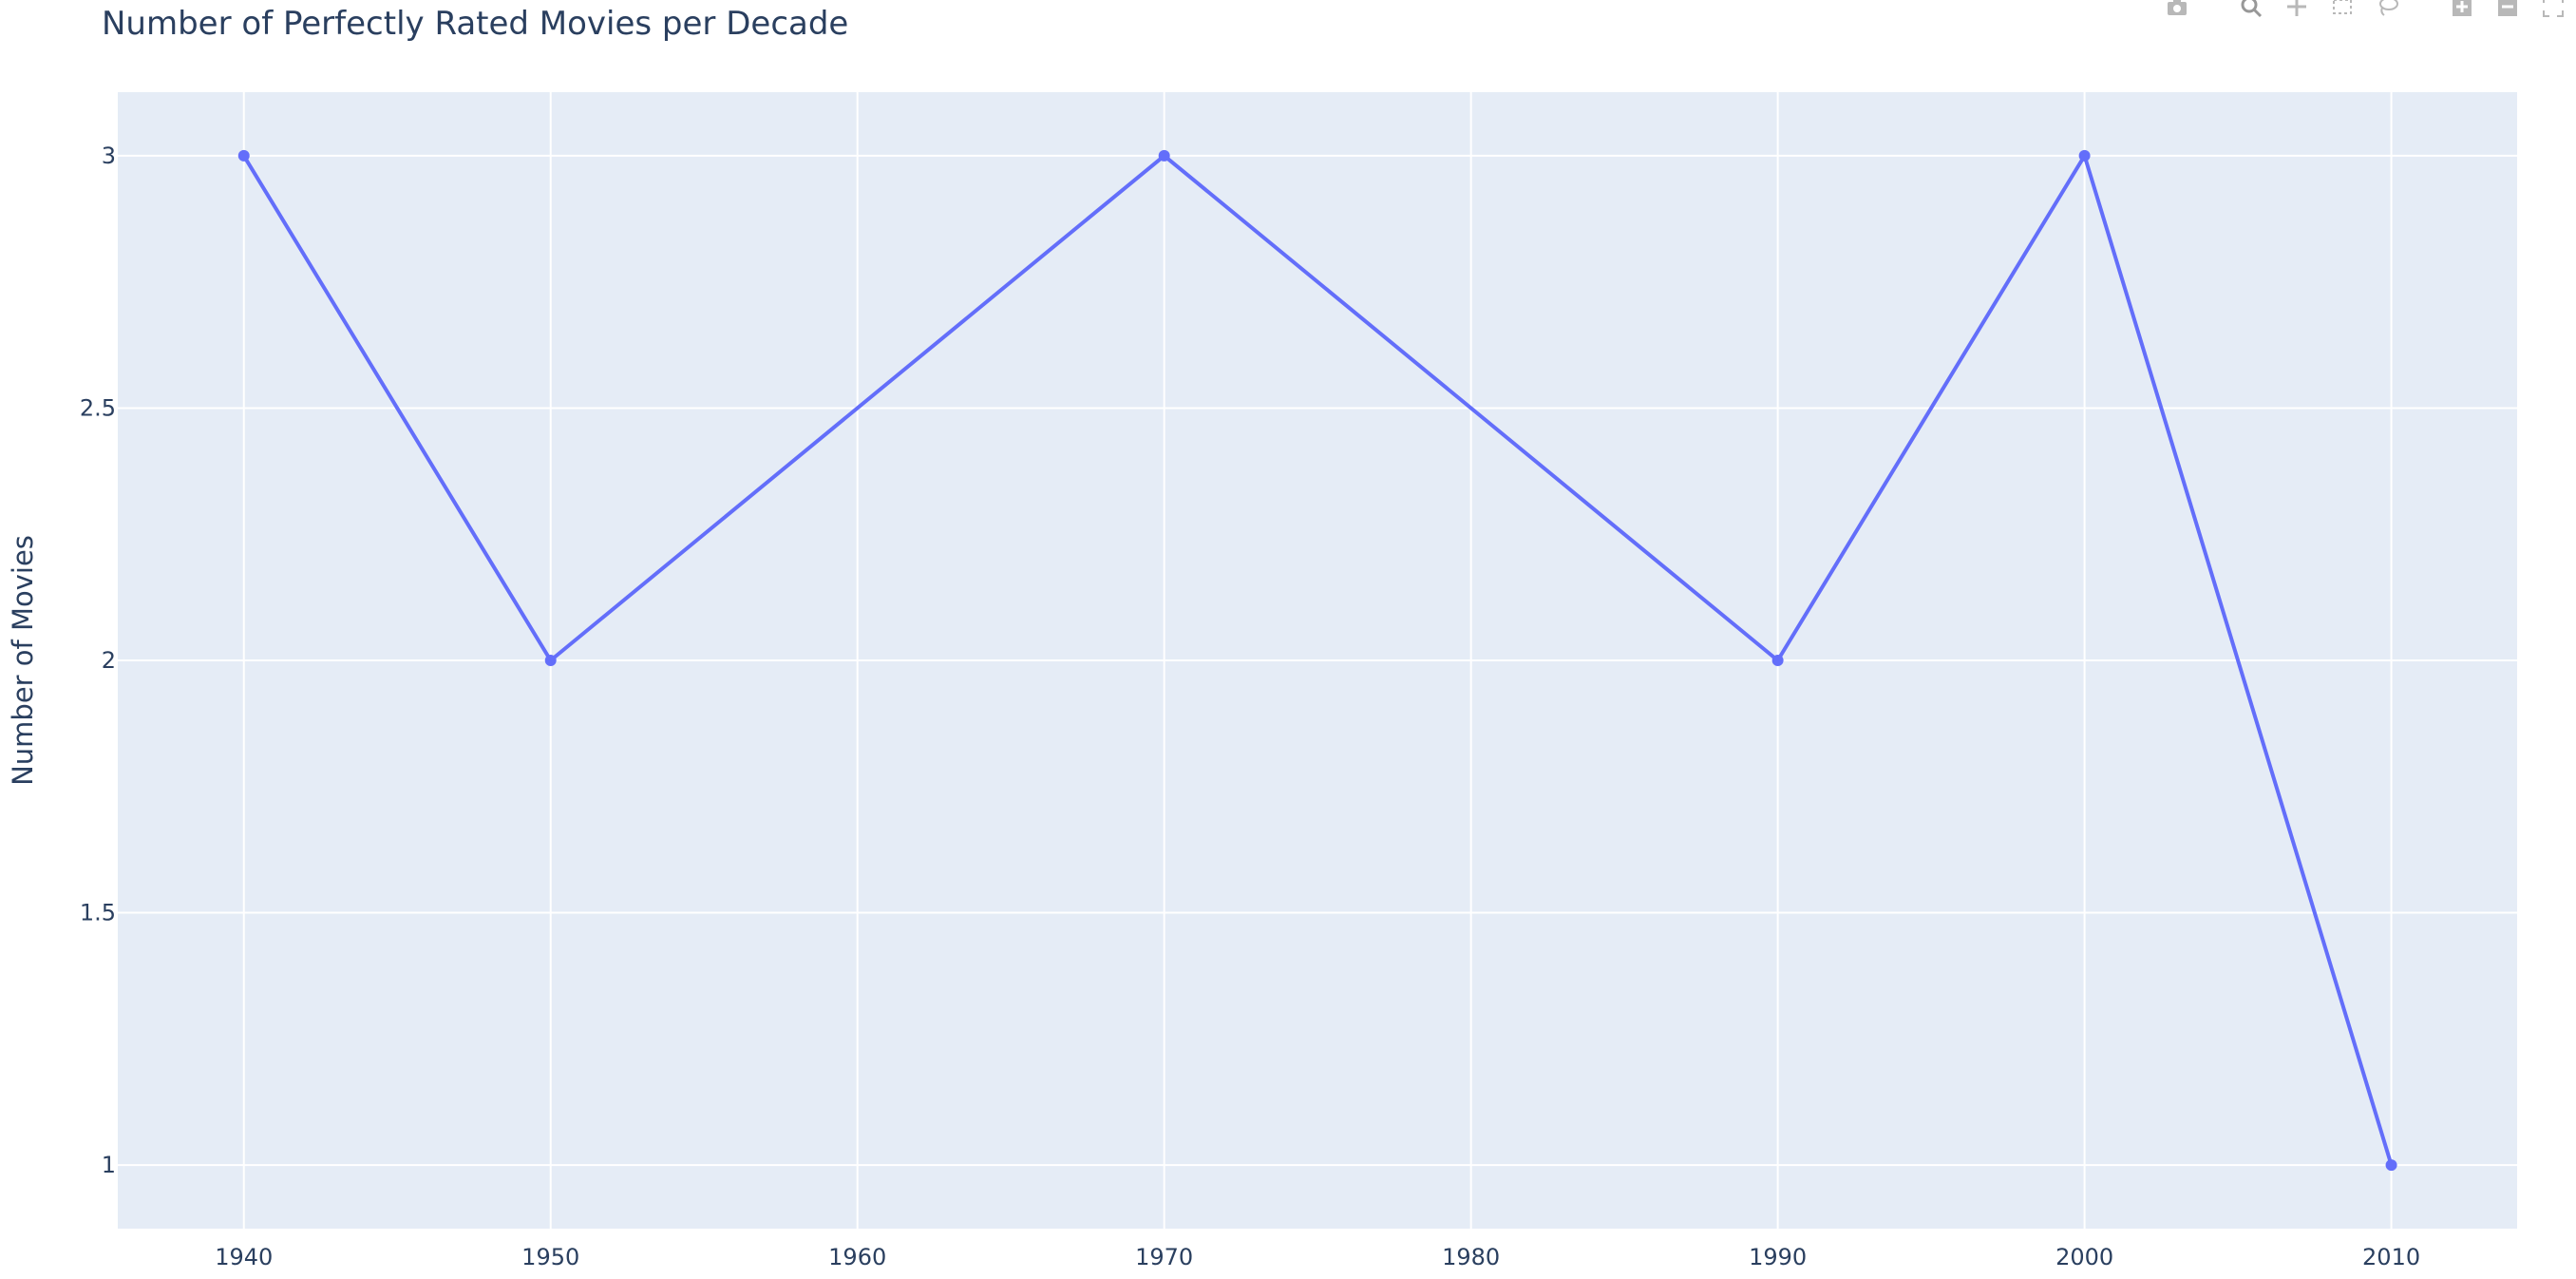 This screenshot has height=1279, width=2576. I want to click on y-axis: 1 1.5 2 2.5 3, so click(98, 660).